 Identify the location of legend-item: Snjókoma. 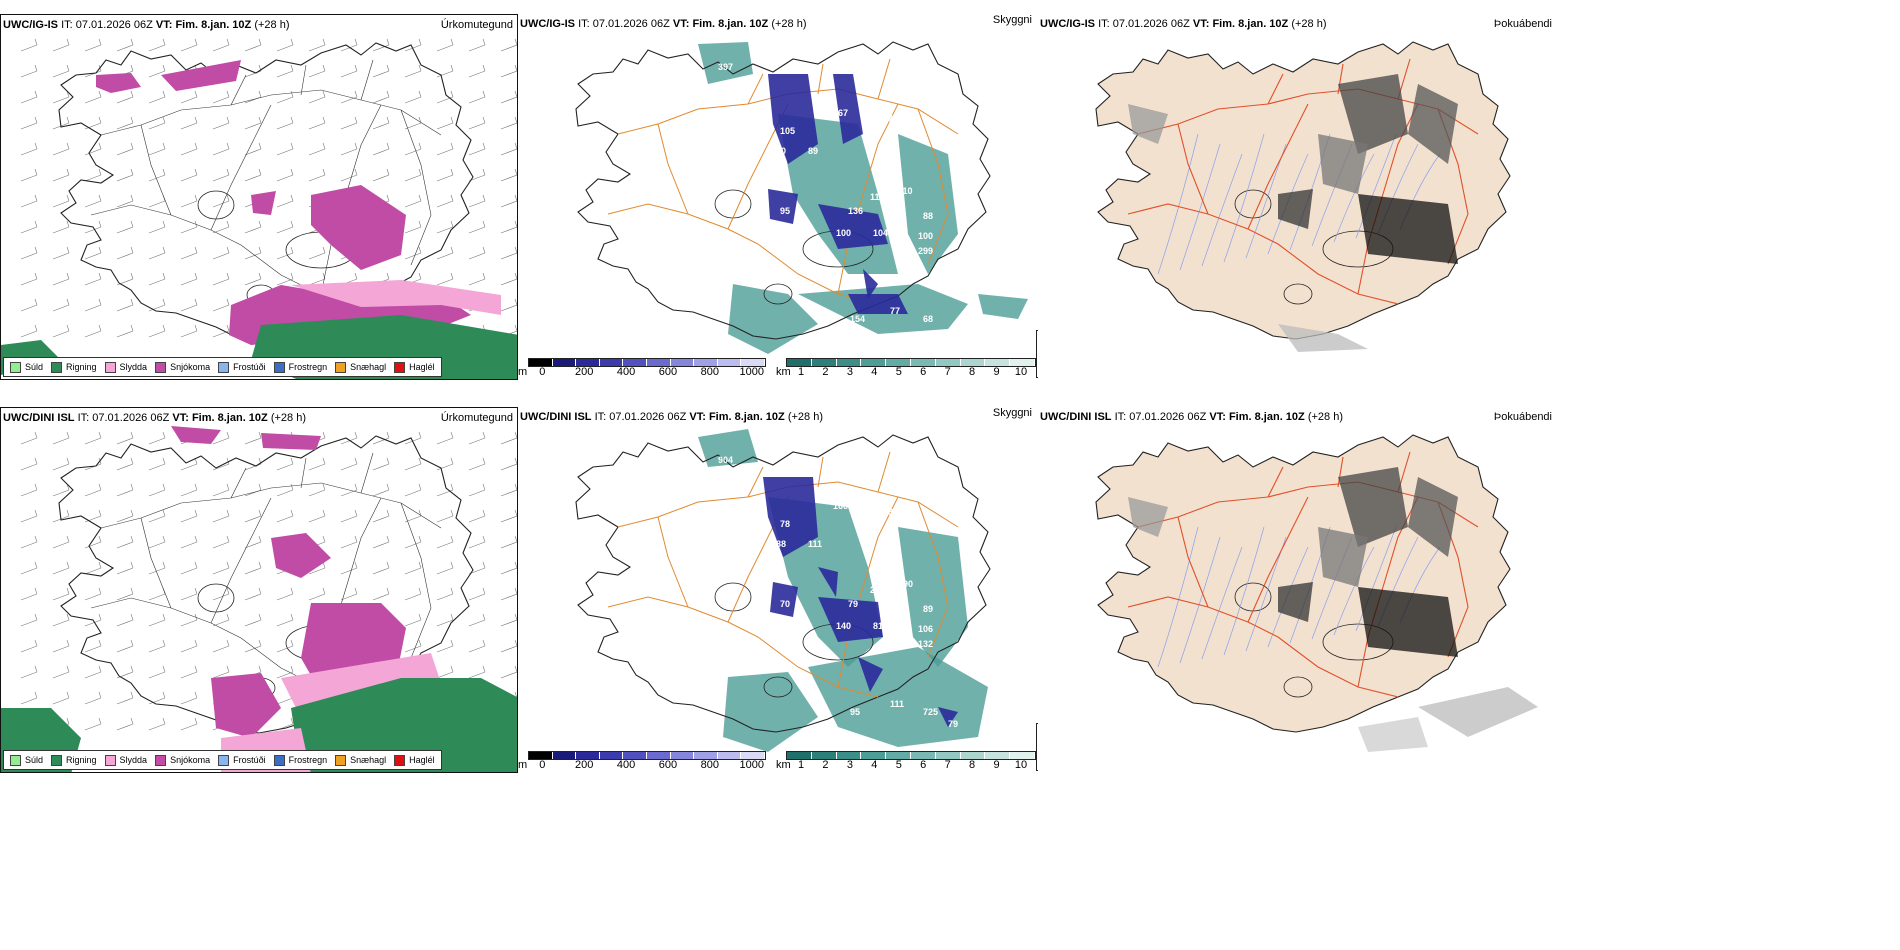
(183, 760).